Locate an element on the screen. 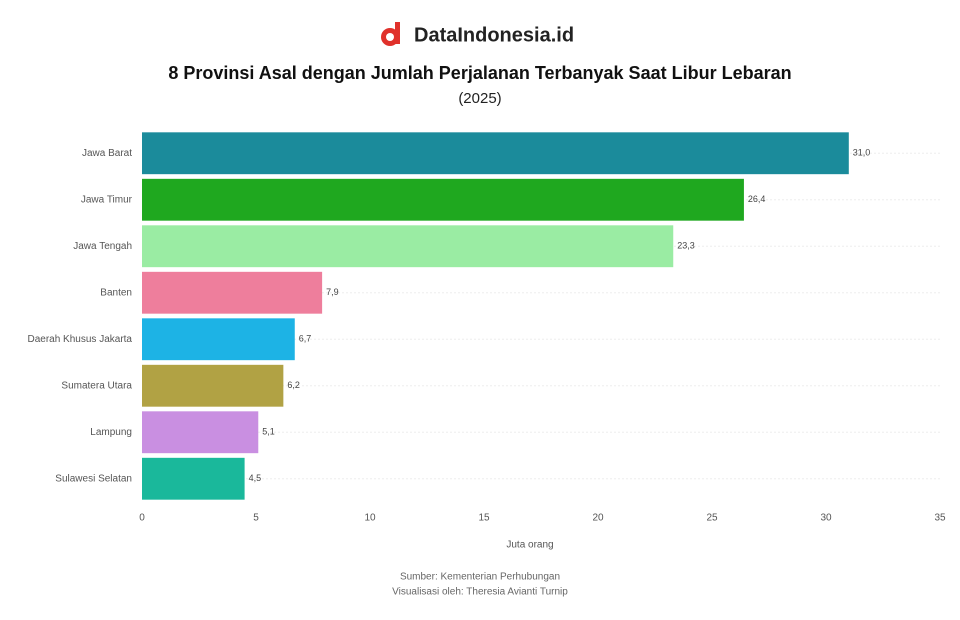 This screenshot has height=620, width=960. value-label: 5,1 is located at coordinates (268, 432).